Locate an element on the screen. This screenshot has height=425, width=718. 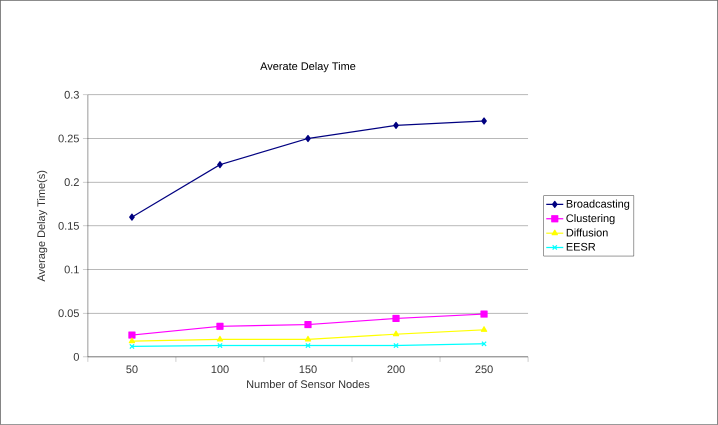
y-tick-label: 0.05 is located at coordinates (68, 313).